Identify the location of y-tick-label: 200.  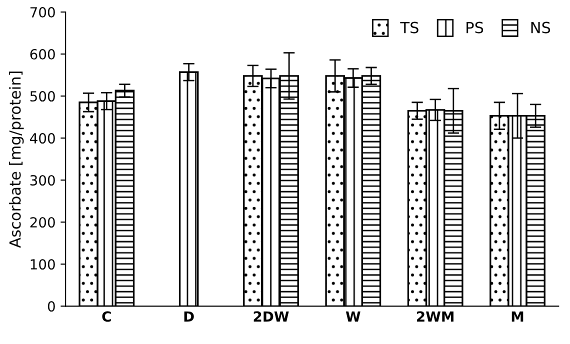
(42, 222).